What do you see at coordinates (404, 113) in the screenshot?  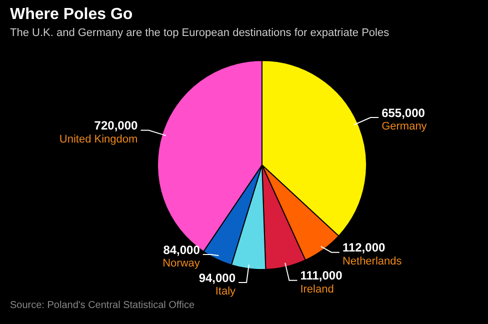 I see `data-label: 655,000` at bounding box center [404, 113].